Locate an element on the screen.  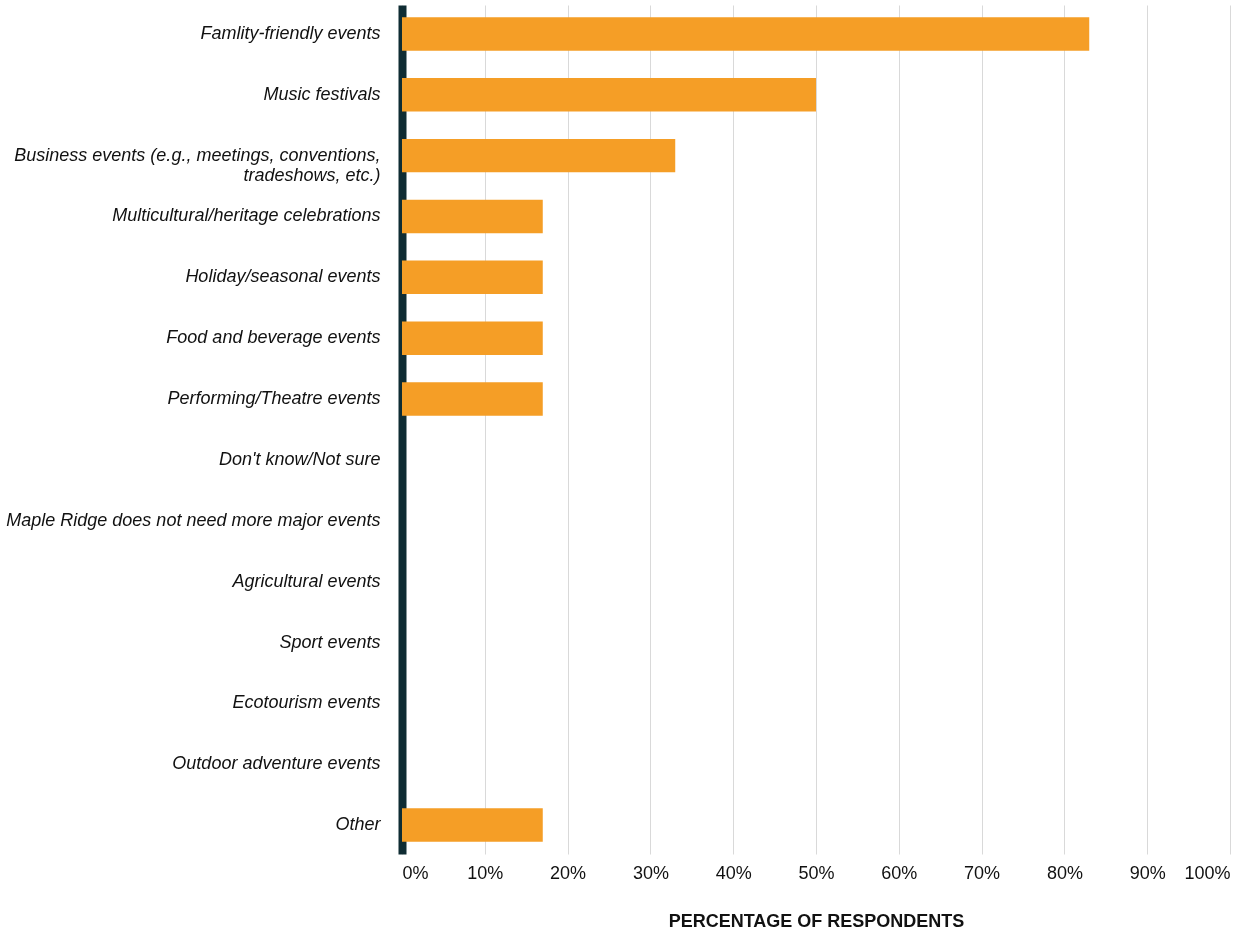
x-tick-label: 20% is located at coordinates (568, 872).